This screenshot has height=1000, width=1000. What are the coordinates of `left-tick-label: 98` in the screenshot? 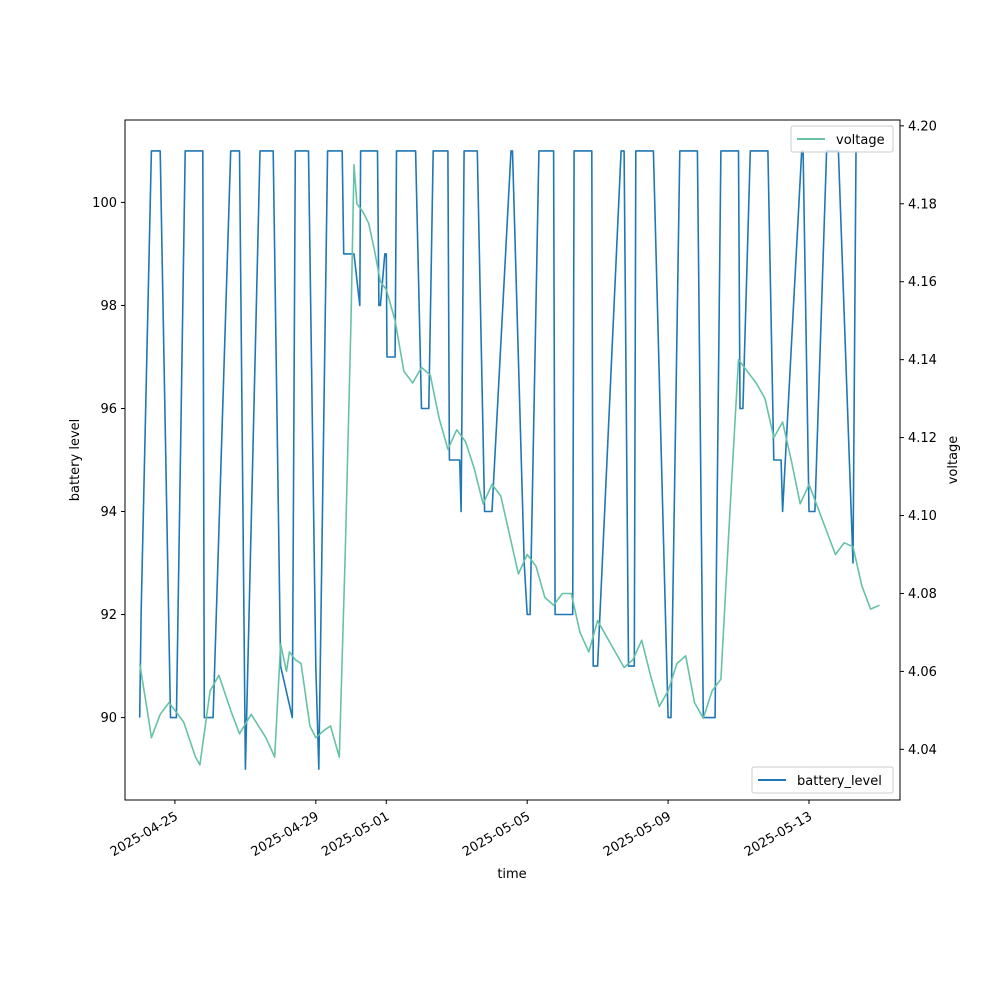 It's located at (108, 306).